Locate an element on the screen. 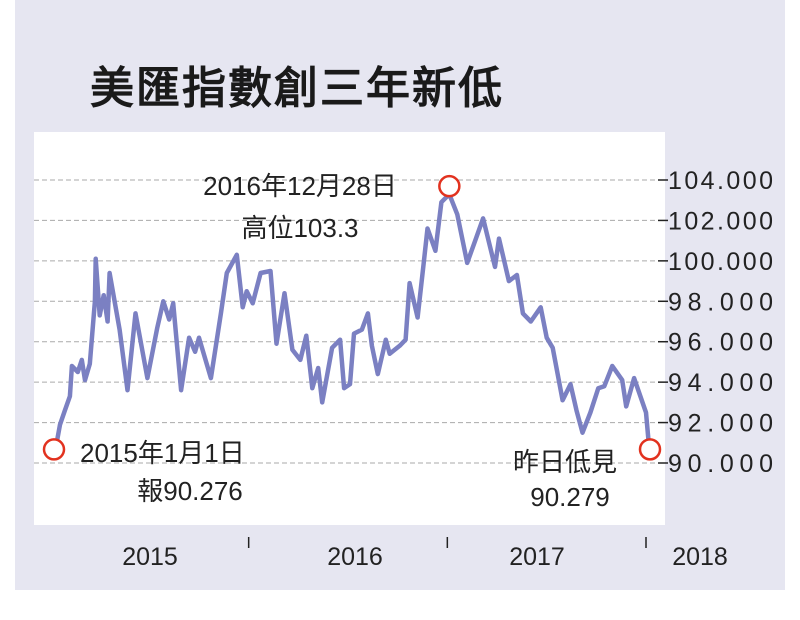 The width and height of the screenshot is (800, 620). y-tick-label: 102.000 is located at coordinates (720, 221).